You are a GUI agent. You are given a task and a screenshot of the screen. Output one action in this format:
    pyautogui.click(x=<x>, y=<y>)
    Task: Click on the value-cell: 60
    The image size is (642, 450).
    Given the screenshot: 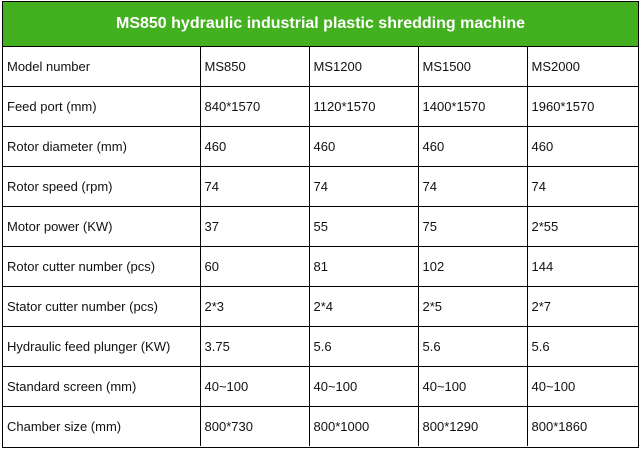 What is the action you would take?
    pyautogui.click(x=255, y=266)
    